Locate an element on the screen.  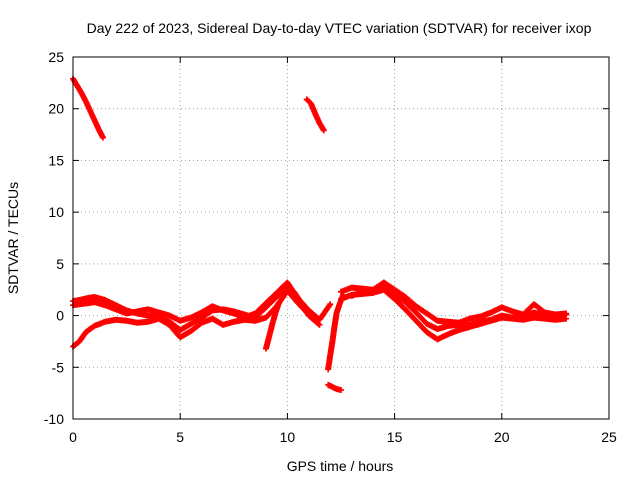
y-tick-label: 0 is located at coordinates (60, 316).